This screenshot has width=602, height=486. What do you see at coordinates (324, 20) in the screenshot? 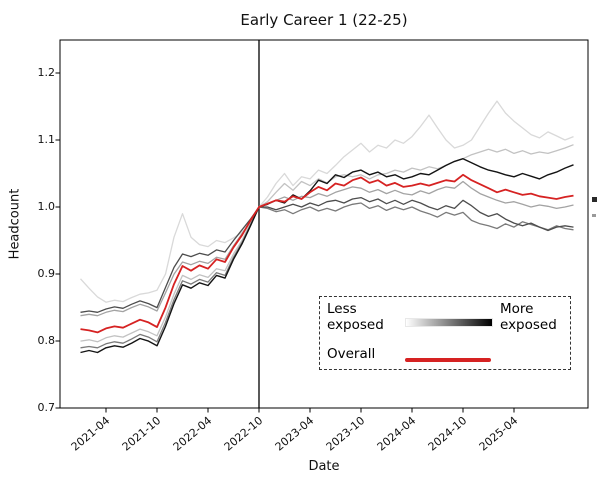
I see `chart-title: Early Career 1 (22-25)` at bounding box center [324, 20].